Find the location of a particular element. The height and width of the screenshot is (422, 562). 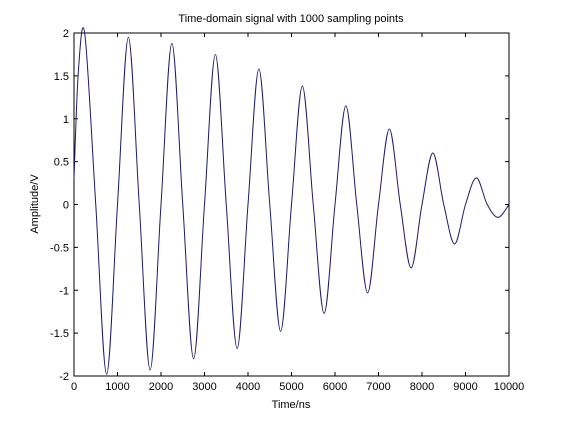

x-tick-label: 10000 is located at coordinates (509, 387).